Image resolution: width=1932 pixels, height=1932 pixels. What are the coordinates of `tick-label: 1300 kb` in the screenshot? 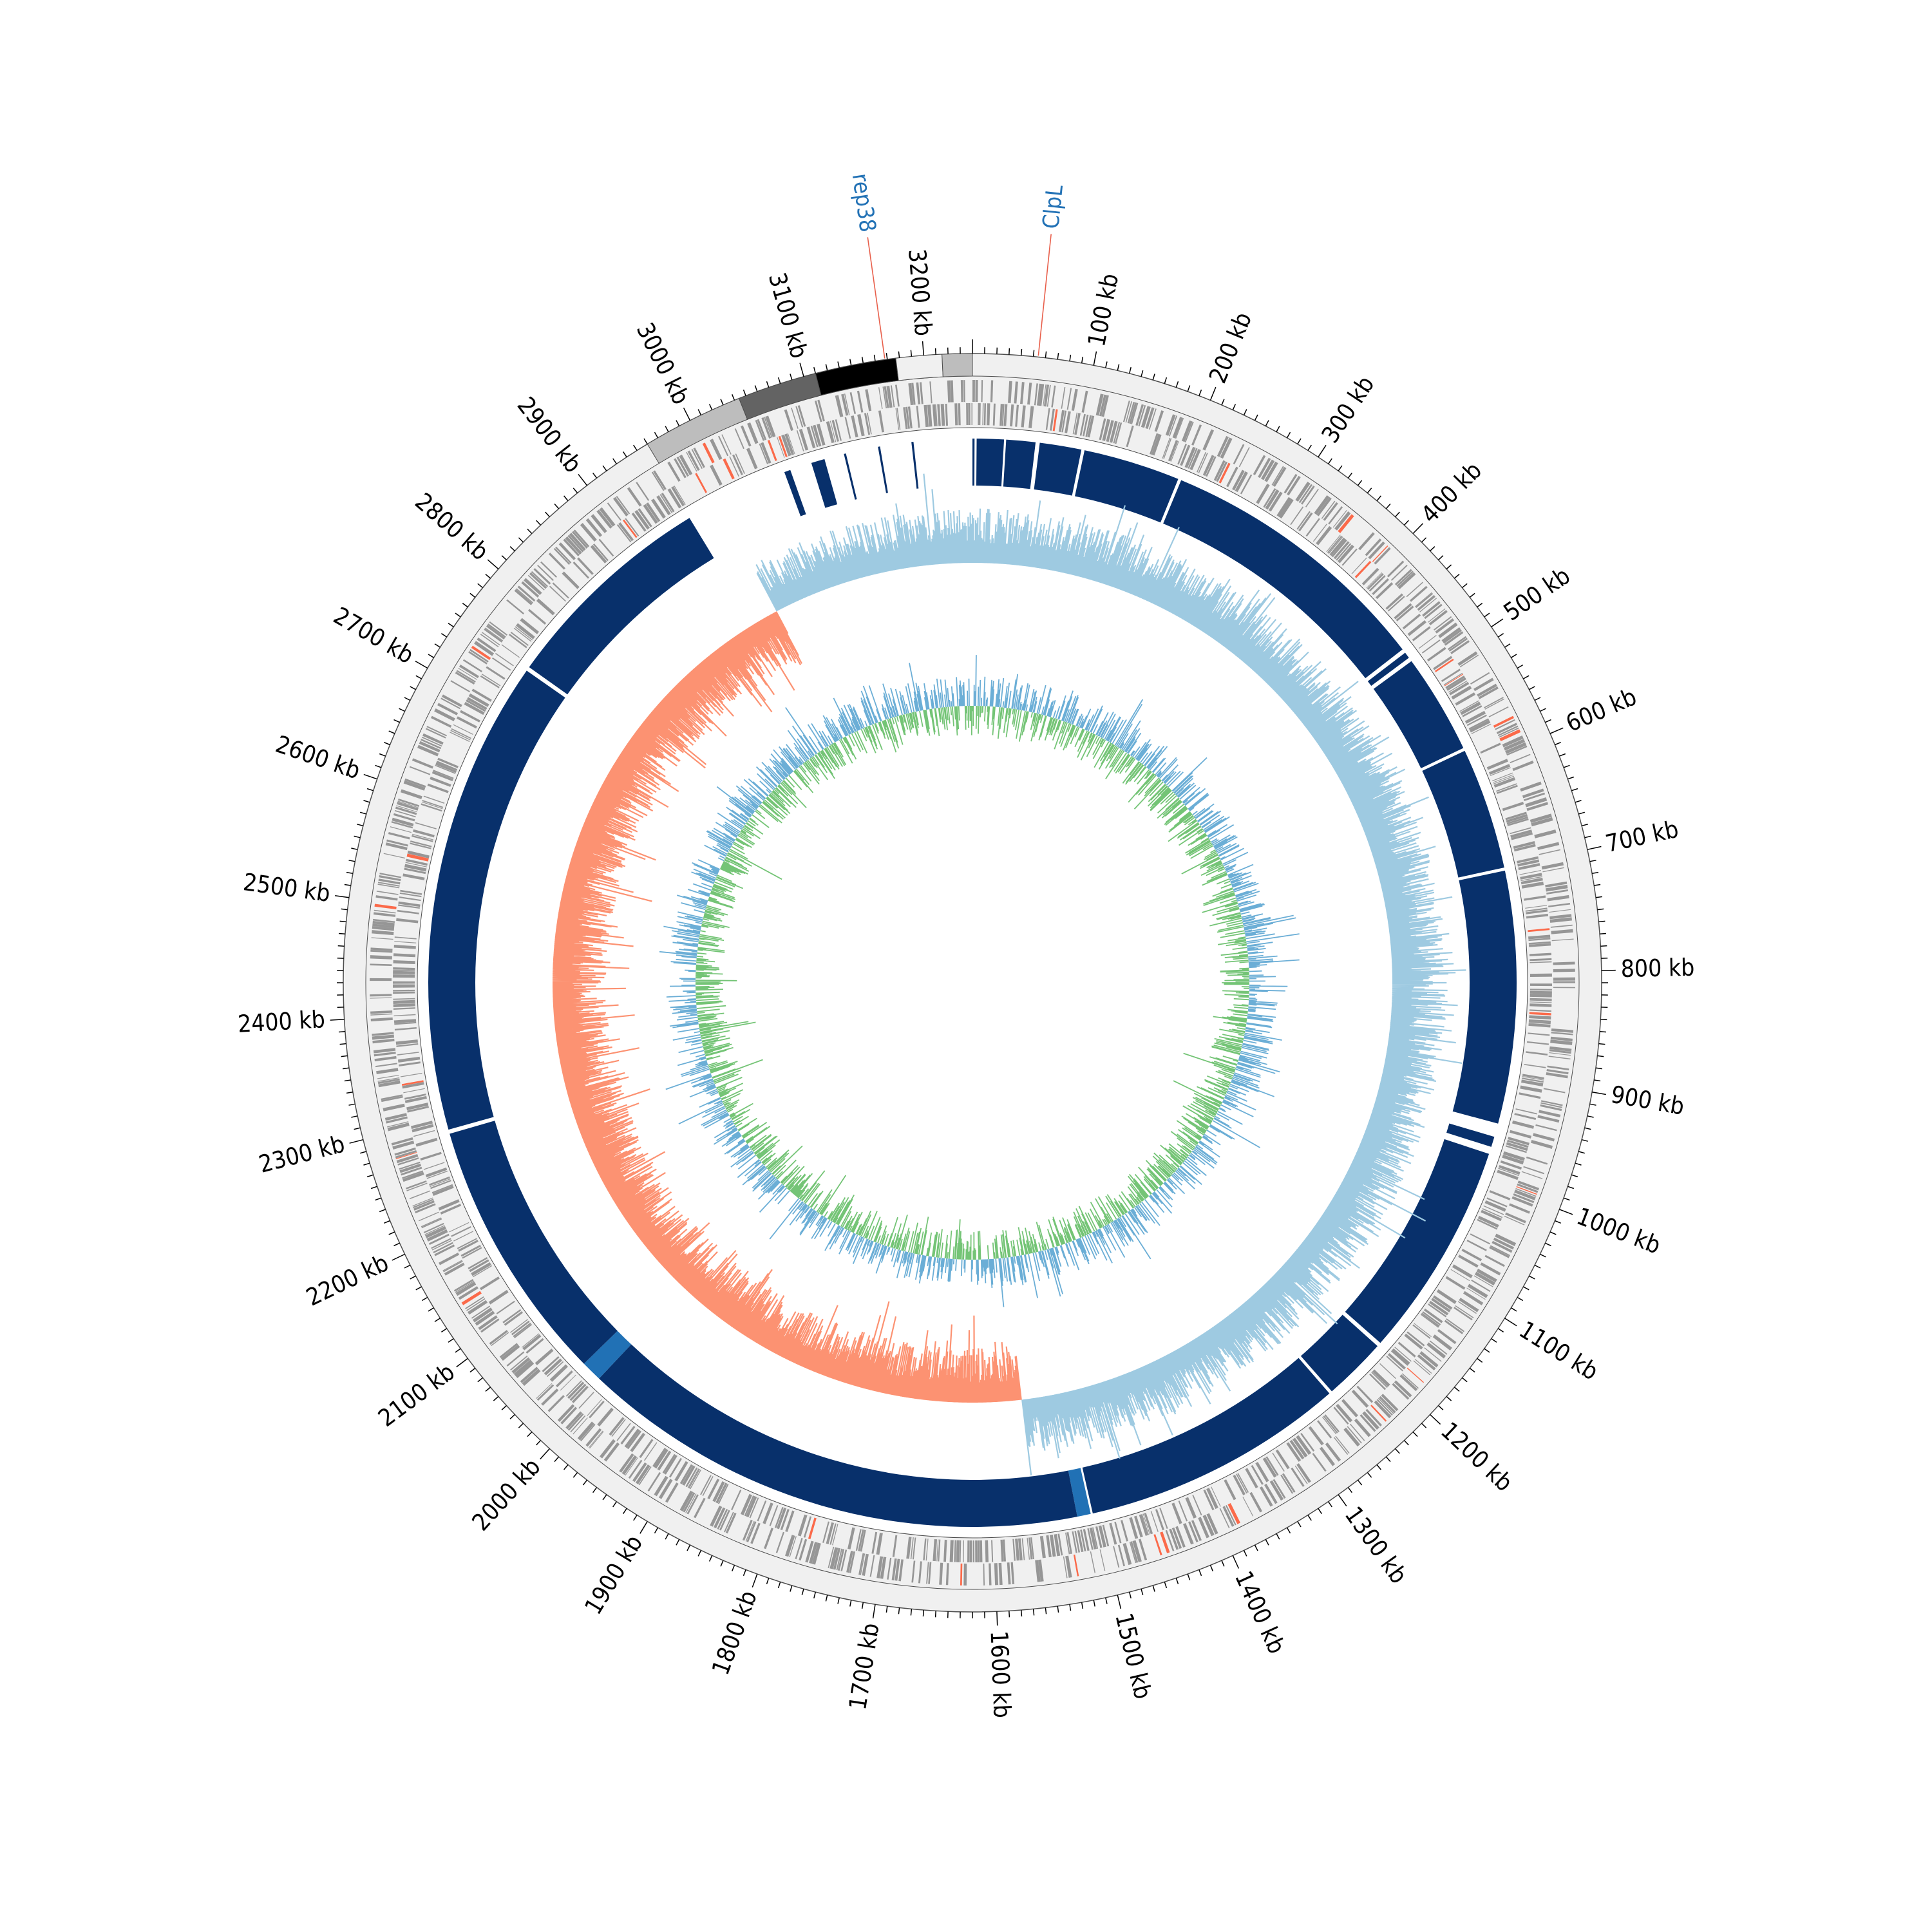 It's located at (1376, 1545).